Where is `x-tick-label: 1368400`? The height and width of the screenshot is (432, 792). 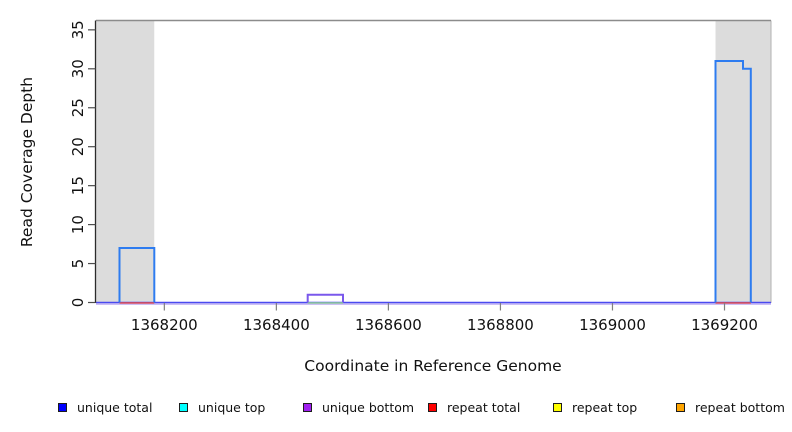
x-tick-label: 1368400 is located at coordinates (276, 325).